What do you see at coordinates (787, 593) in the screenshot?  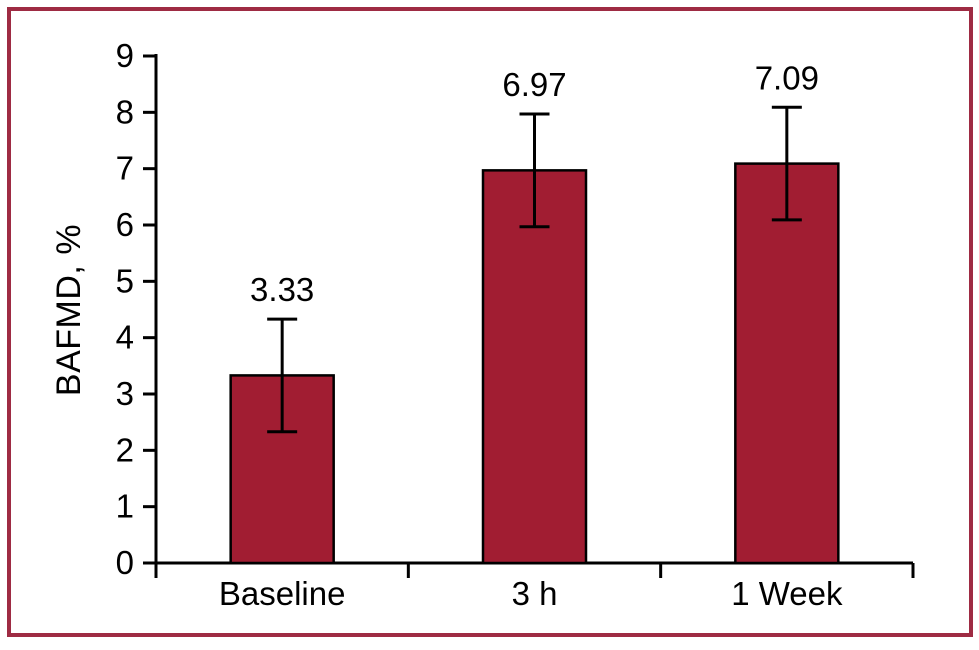 I see `x-category-label-1-week: 1 Week` at bounding box center [787, 593].